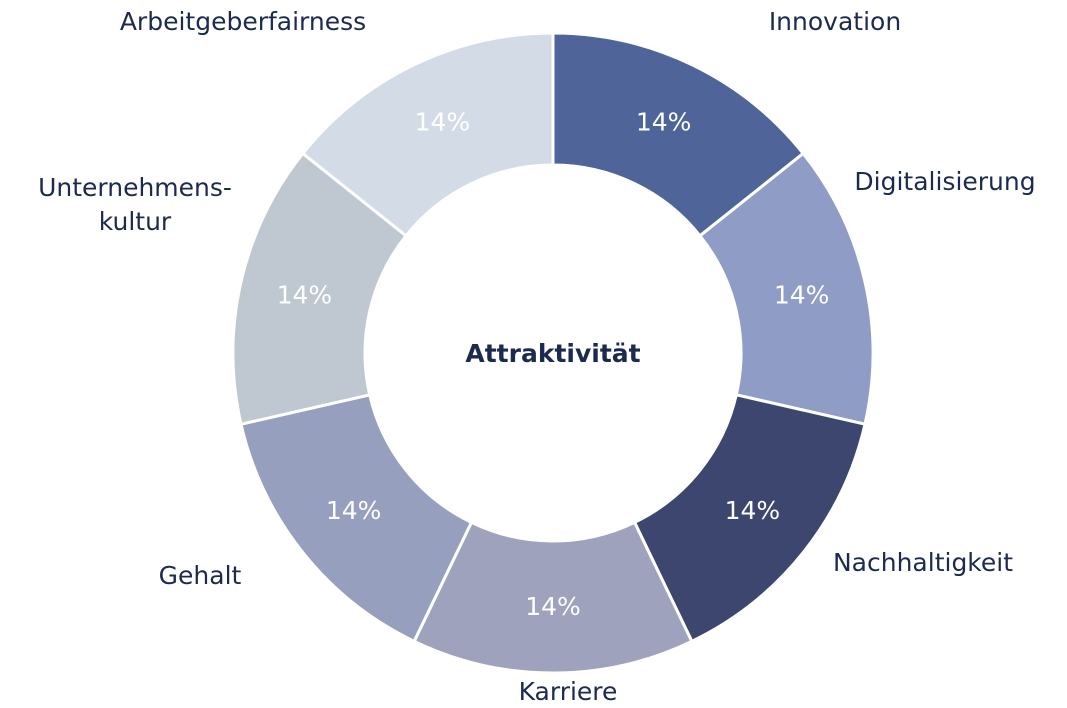 This screenshot has height=708, width=1067. What do you see at coordinates (200, 575) in the screenshot?
I see `category-label: Gehalt` at bounding box center [200, 575].